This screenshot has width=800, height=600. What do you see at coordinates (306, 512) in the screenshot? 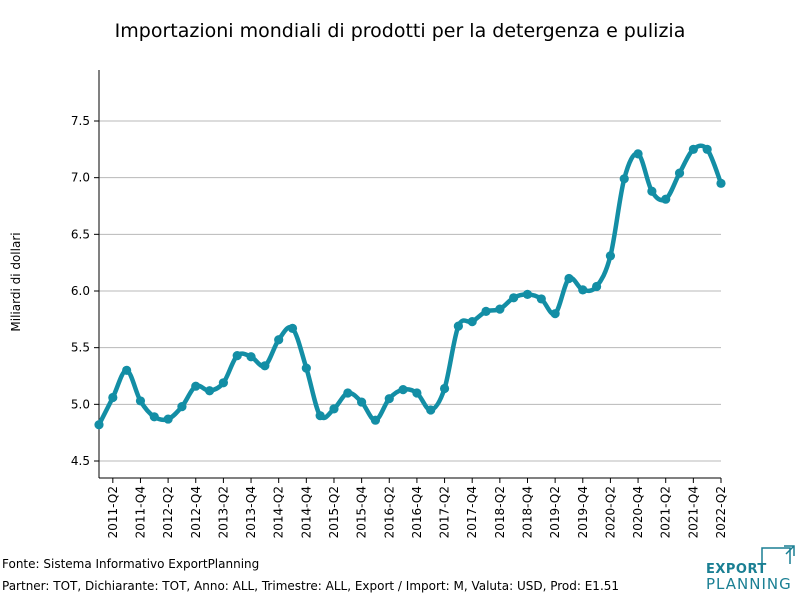
I see `x-tick-label: 2014-Q4` at bounding box center [306, 512].